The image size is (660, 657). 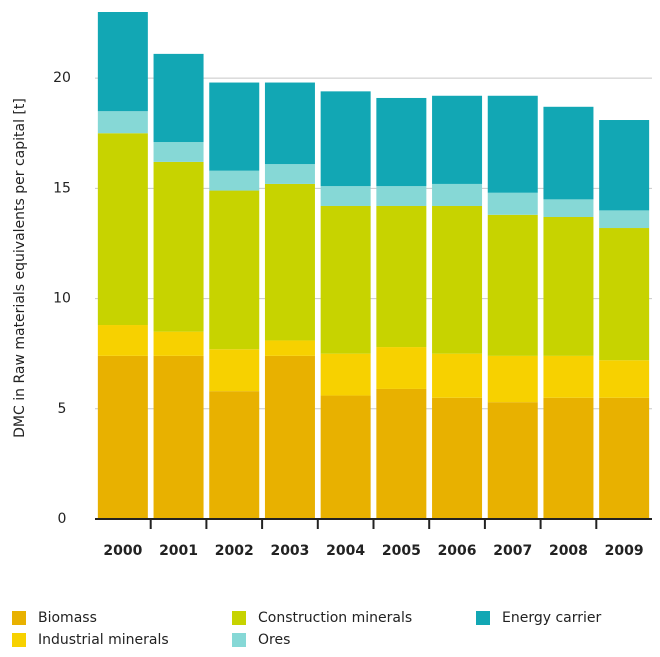 I want to click on x-tick-label: 2008, so click(x=568, y=551).